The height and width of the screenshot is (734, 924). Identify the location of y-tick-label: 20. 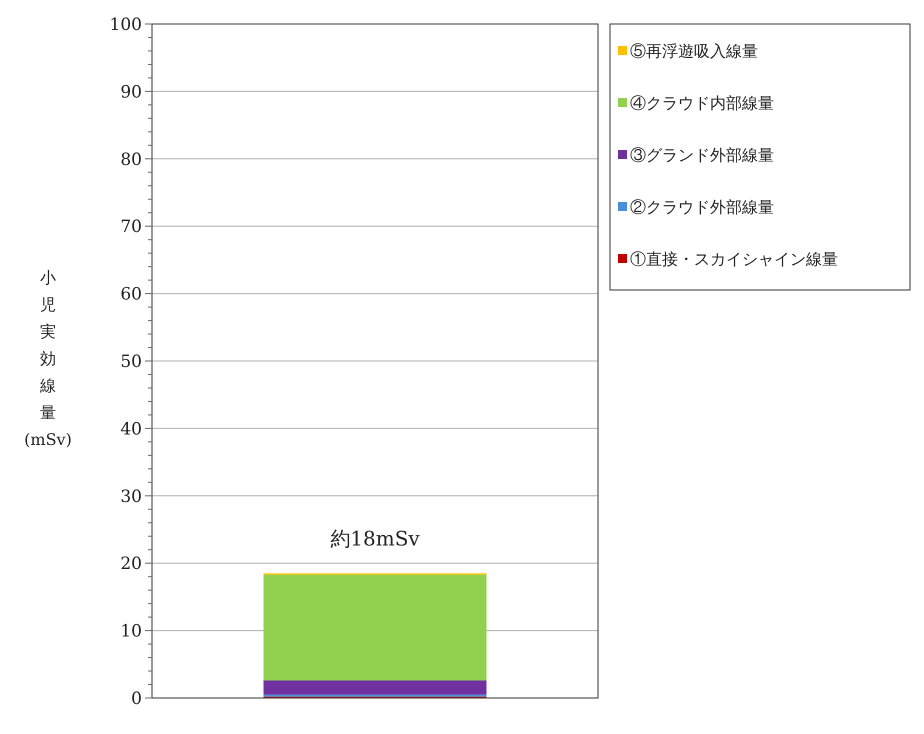
(131, 564).